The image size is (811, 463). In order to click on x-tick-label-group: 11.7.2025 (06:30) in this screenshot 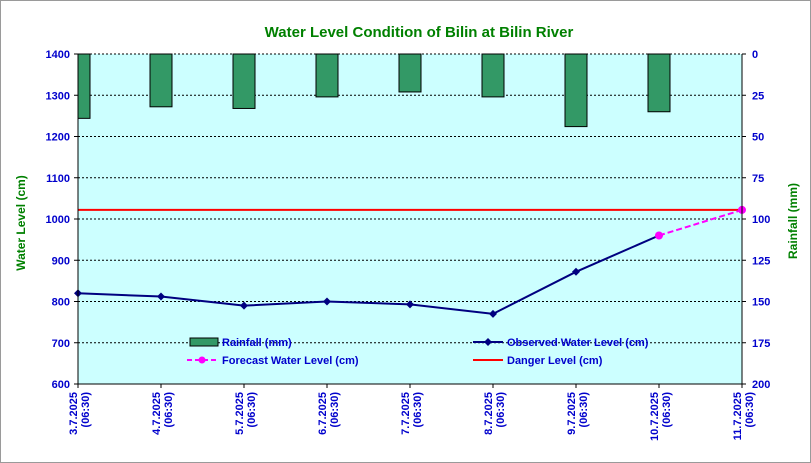, I will do `click(744, 416)`.